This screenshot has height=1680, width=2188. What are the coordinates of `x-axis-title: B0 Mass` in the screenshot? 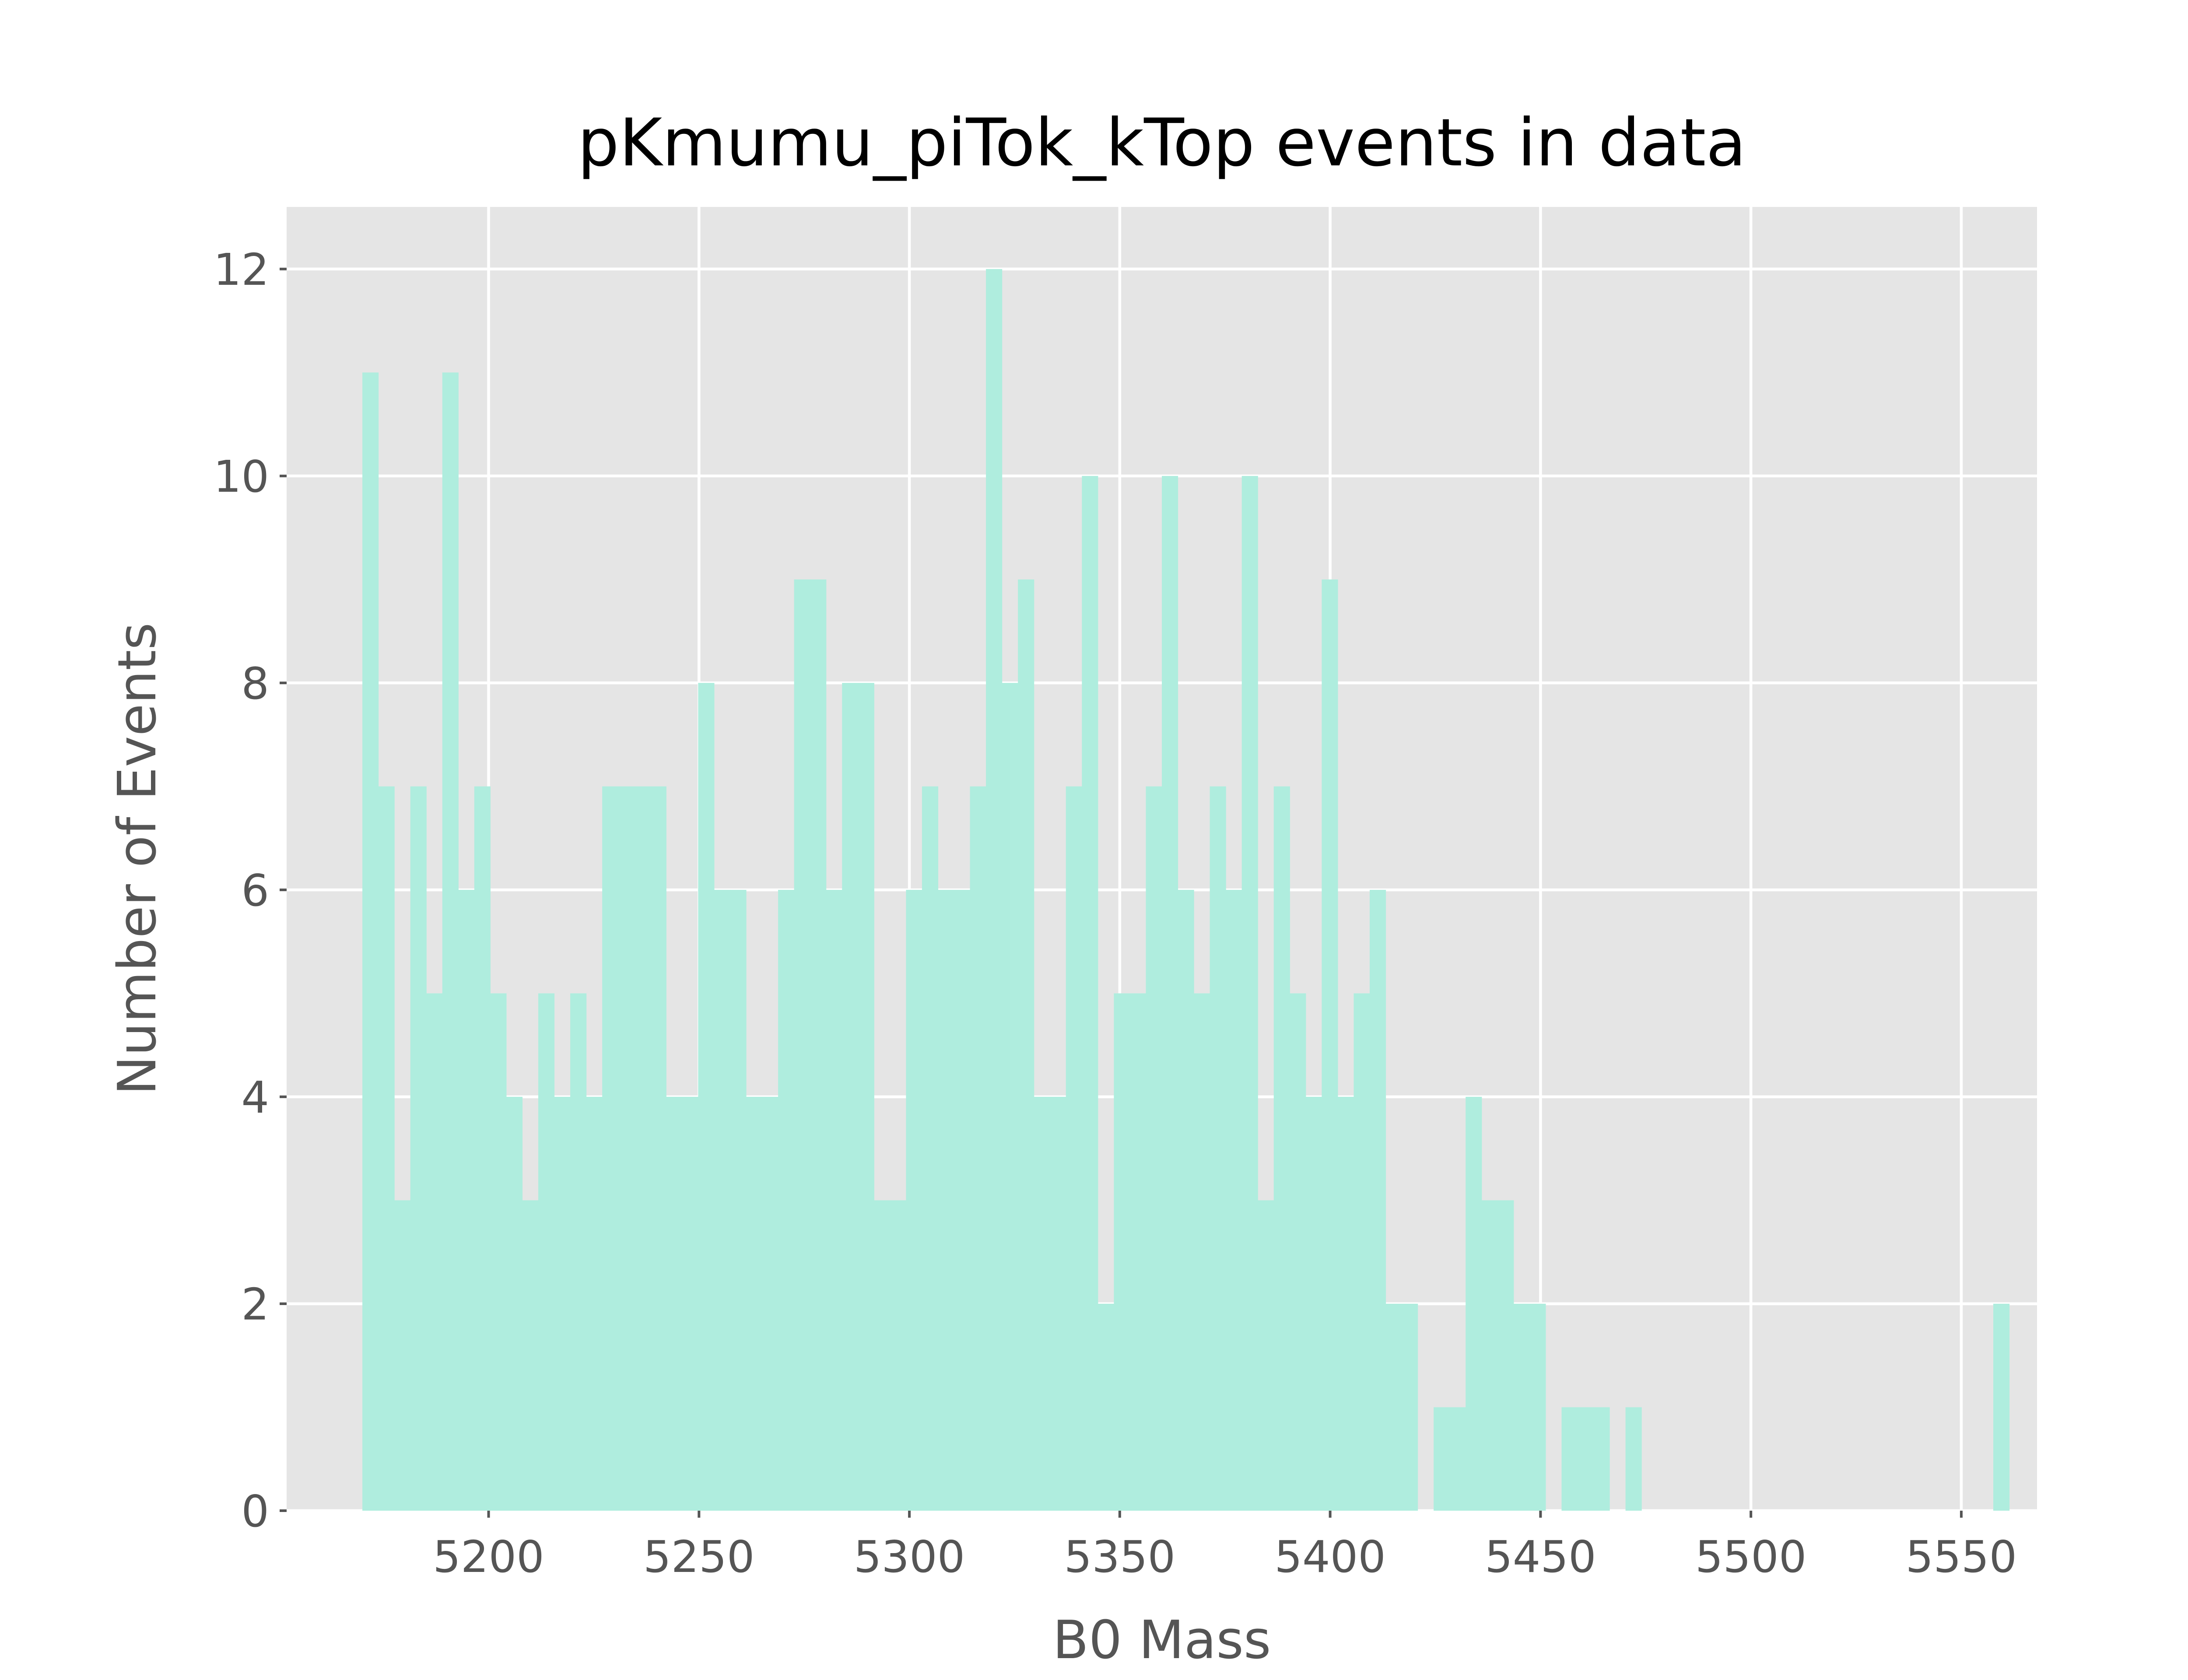 It's located at (1162, 1640).